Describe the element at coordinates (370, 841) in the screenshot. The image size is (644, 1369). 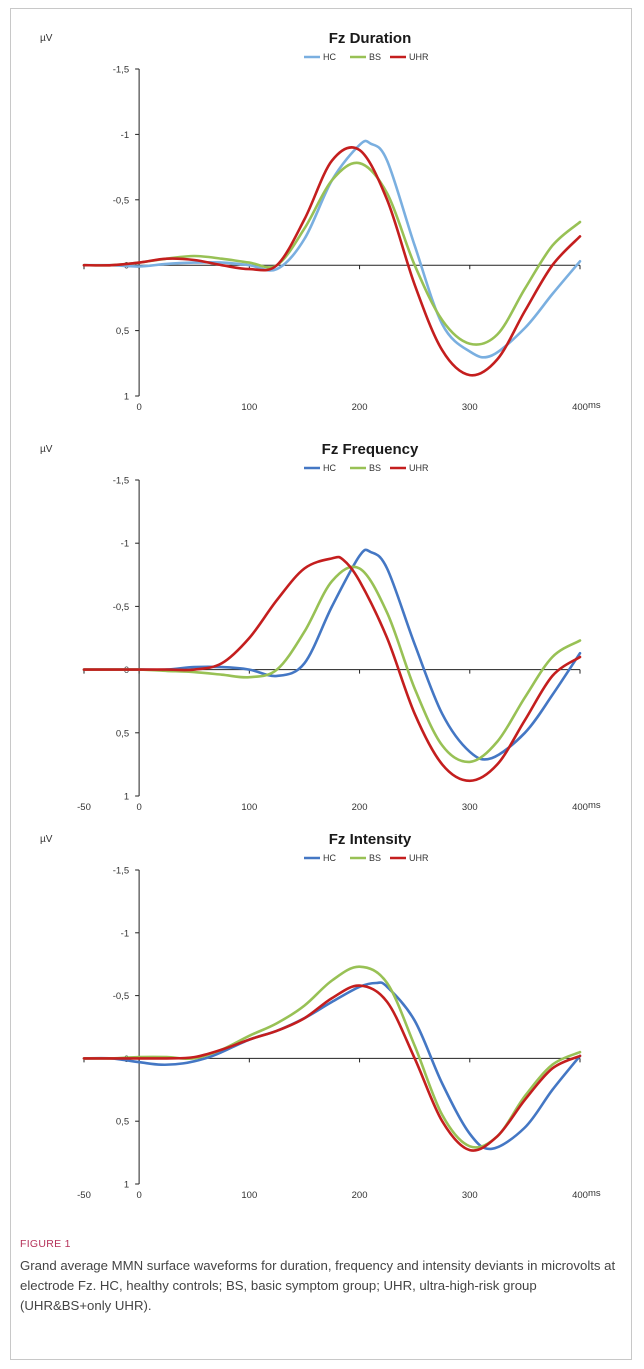
I see `chart-title: Fz Intensity` at that location.